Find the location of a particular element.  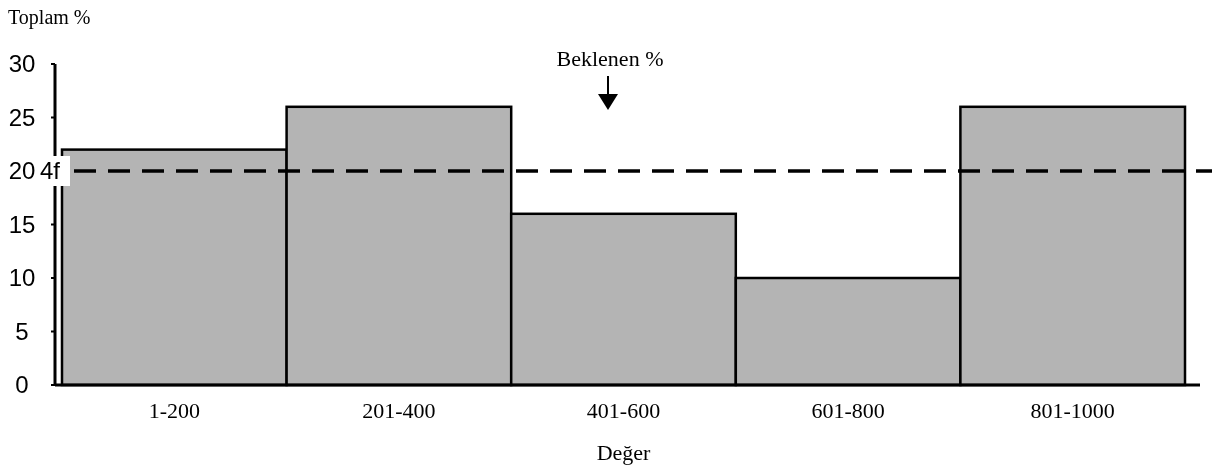

y-tick-label: 15 is located at coordinates (22, 224).